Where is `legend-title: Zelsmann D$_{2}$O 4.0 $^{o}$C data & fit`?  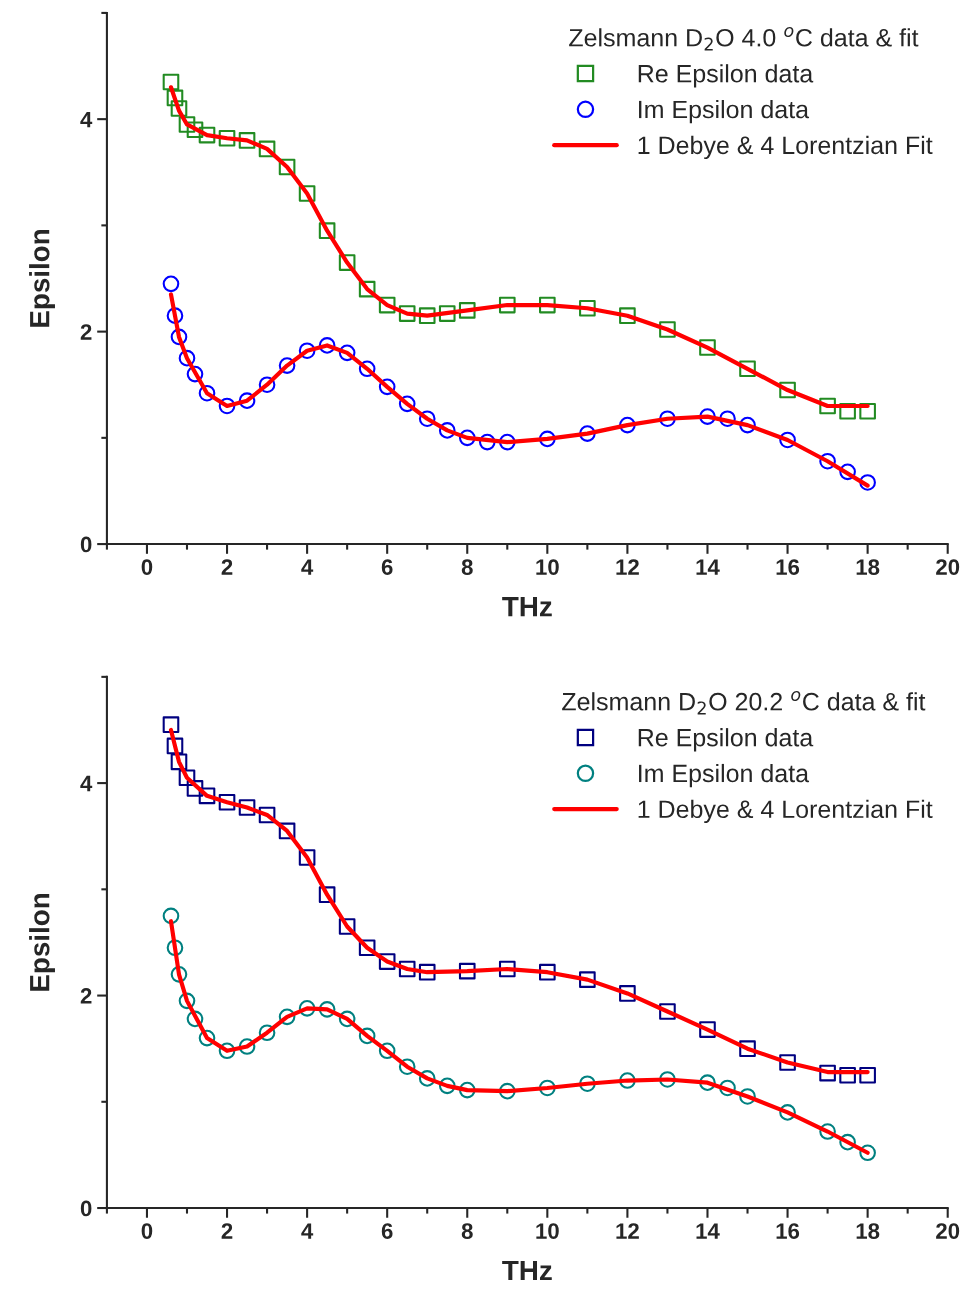
legend-title: Zelsmann D$_{2}$O 4.0 $^{o}$C data & fit is located at coordinates (744, 38).